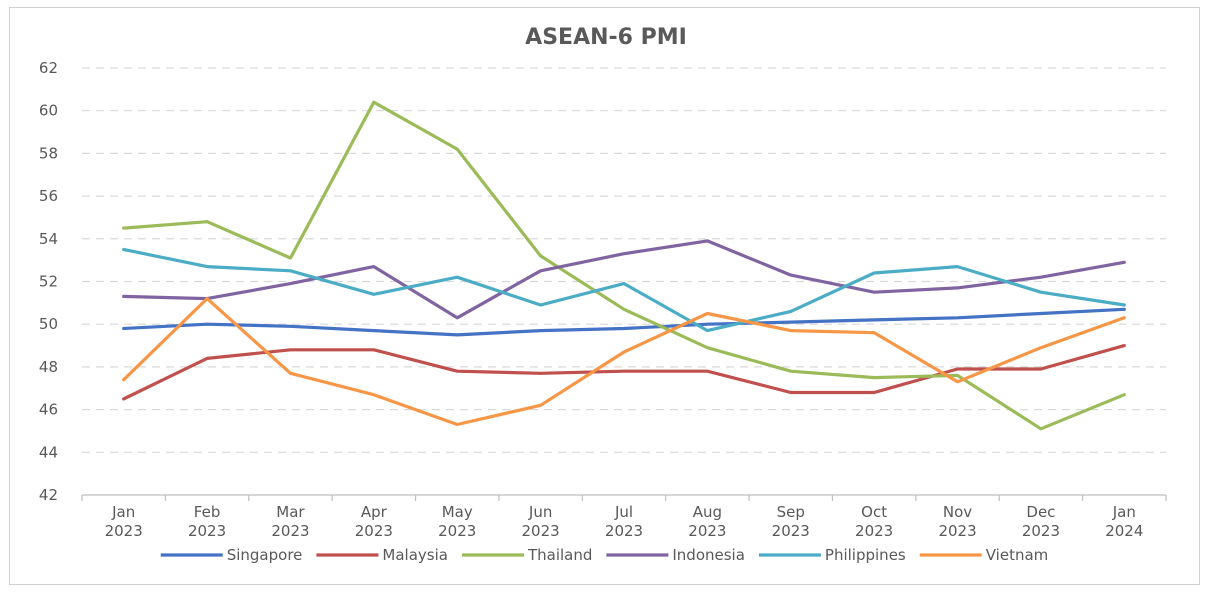 The width and height of the screenshot is (1212, 597). I want to click on x-tick-label: Apr 2023, so click(374, 521).